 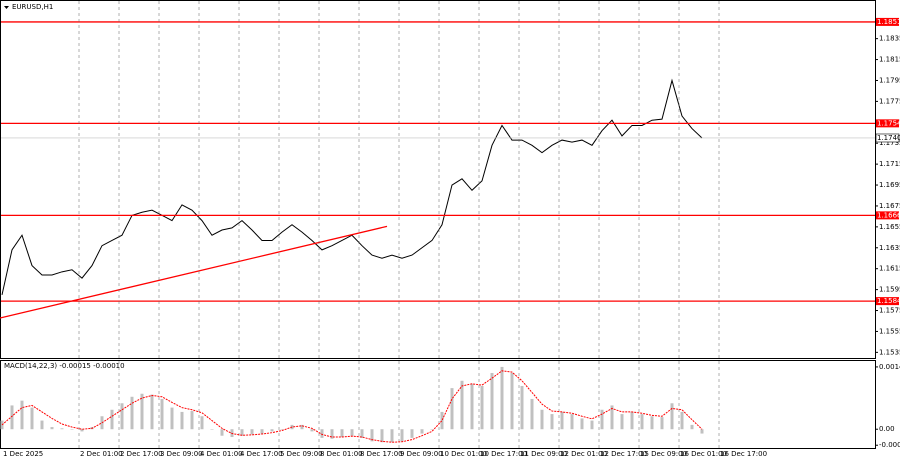 What do you see at coordinates (889, 290) in the screenshot?
I see `y-tick-label: 1.1595` at bounding box center [889, 290].